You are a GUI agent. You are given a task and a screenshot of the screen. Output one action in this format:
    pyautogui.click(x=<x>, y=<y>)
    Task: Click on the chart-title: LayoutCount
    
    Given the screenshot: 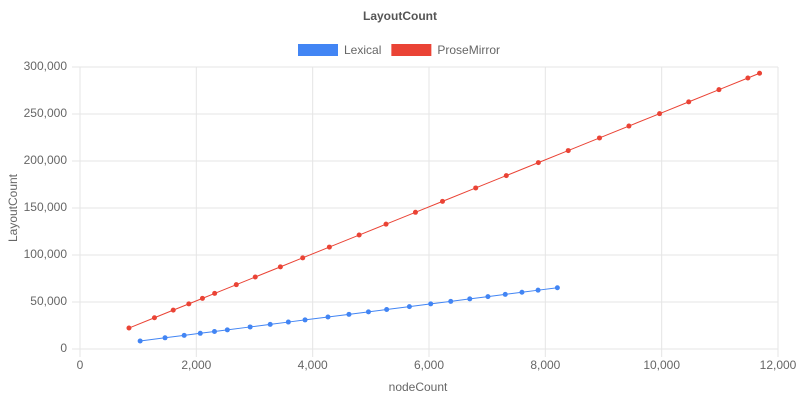 What is the action you would take?
    pyautogui.click(x=400, y=16)
    